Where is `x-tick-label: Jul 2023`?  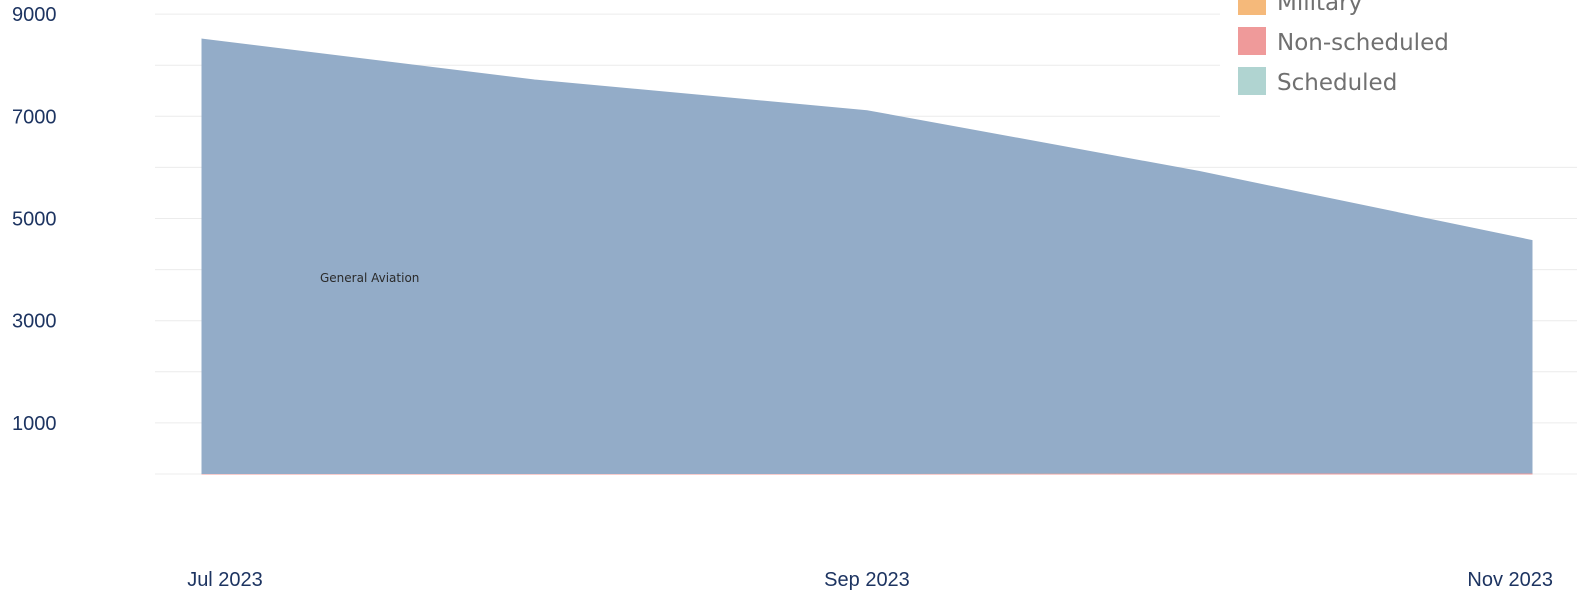
x-tick-label: Jul 2023 is located at coordinates (225, 580).